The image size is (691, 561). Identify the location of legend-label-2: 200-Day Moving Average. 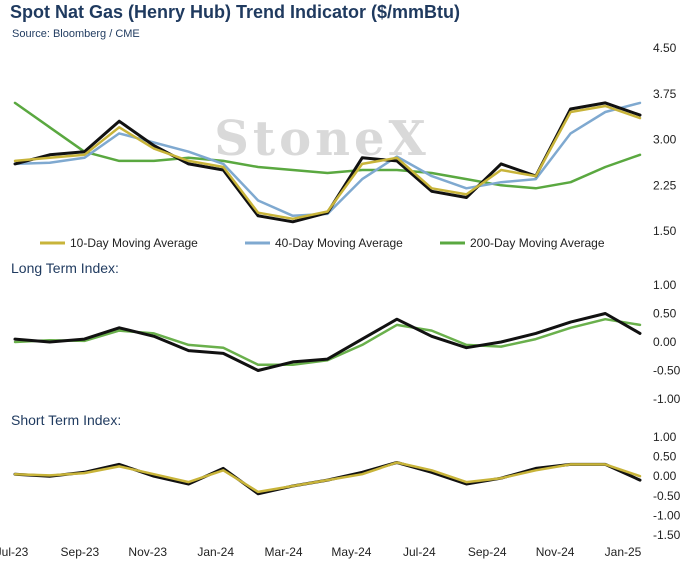
(537, 243).